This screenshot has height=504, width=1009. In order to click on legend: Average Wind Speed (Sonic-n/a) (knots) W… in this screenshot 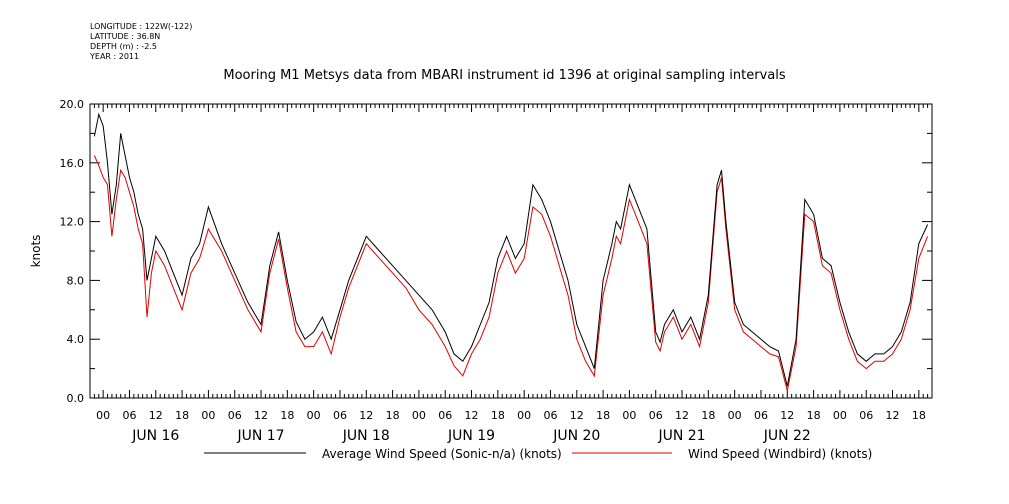, I will do `click(538, 454)`.